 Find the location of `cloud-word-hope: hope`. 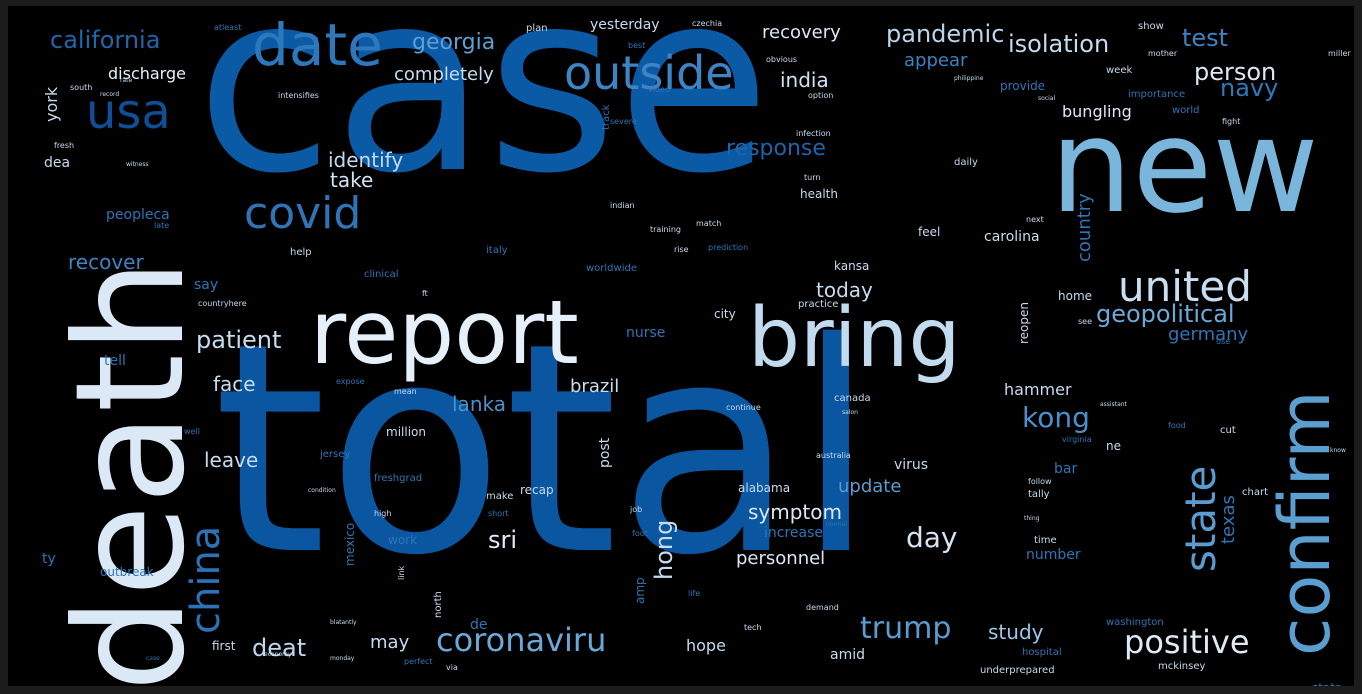

cloud-word-hope: hope is located at coordinates (706, 645).